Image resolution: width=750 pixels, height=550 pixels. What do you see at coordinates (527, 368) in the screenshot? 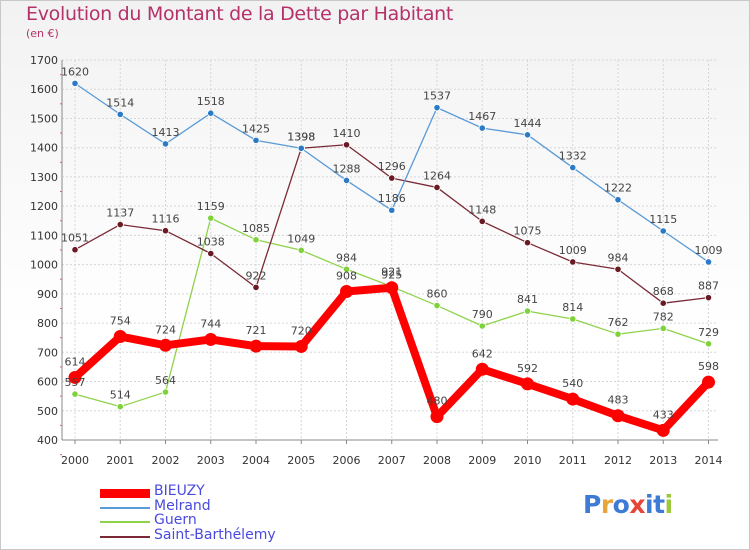
I see `data-label-bieuzy: 592` at bounding box center [527, 368].